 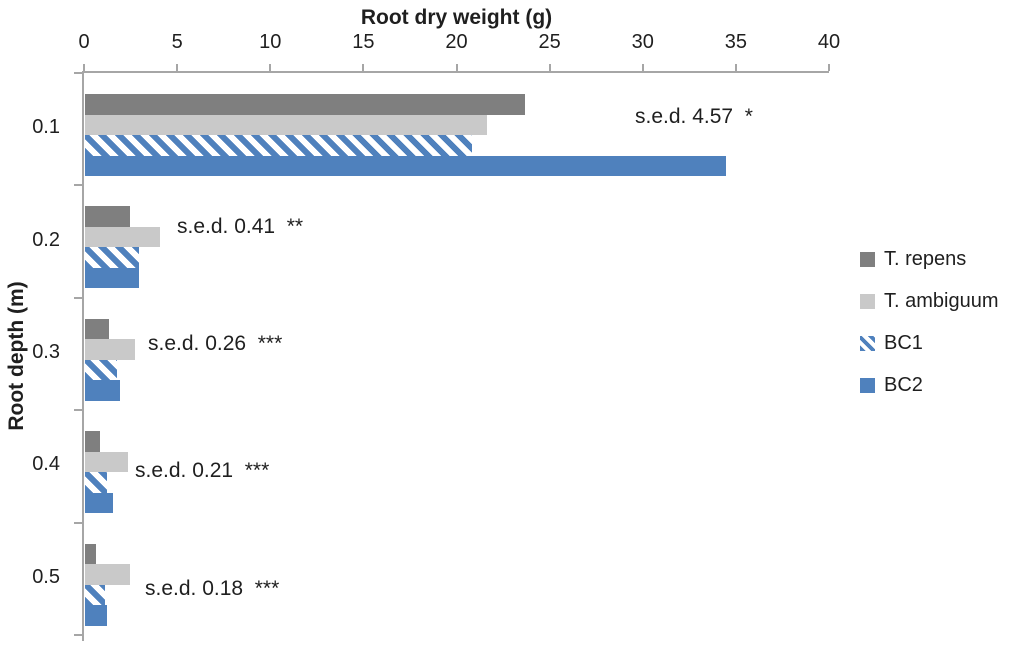 What do you see at coordinates (286, 124) in the screenshot?
I see `bar-t-ambiguum-0.1` at bounding box center [286, 124].